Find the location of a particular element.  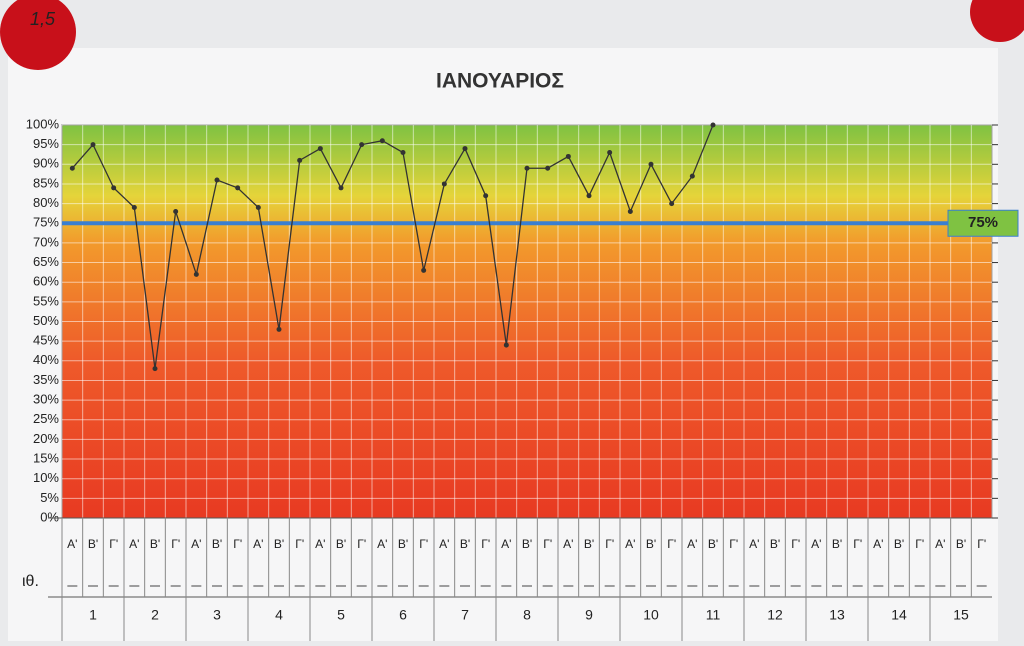

y-tick-label: 10% is located at coordinates (46, 477).